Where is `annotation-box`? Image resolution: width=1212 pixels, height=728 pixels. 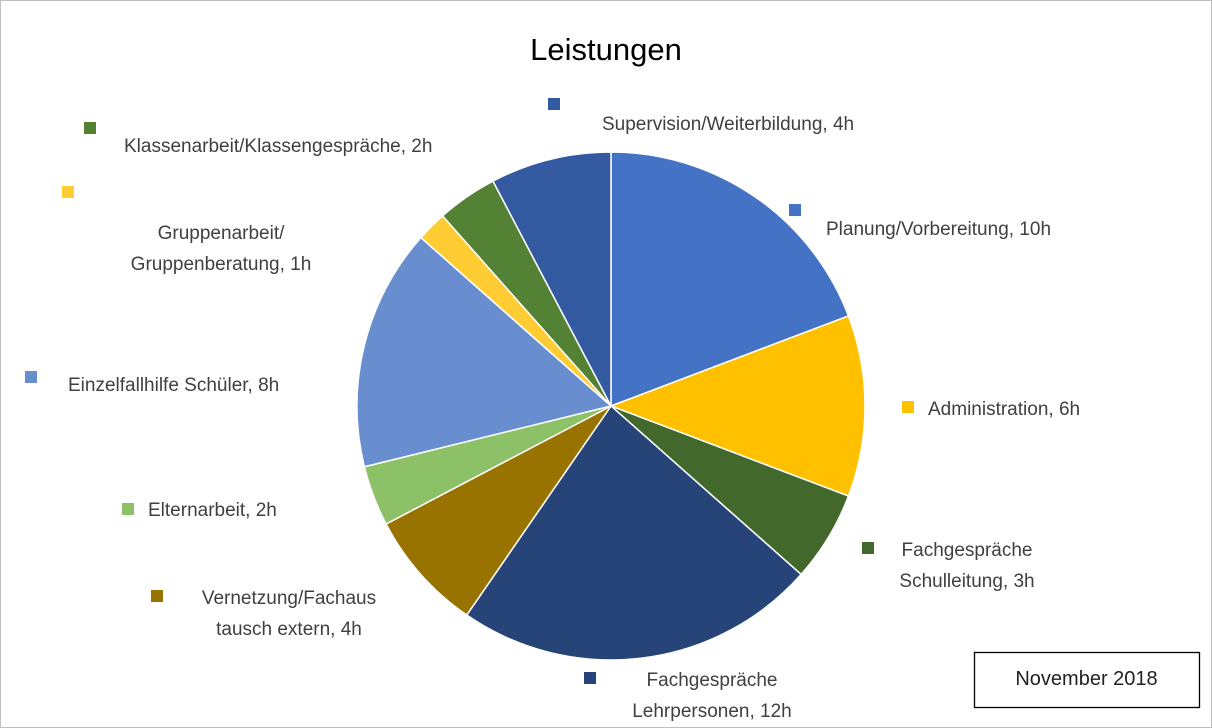 annotation-box is located at coordinates (1087, 680).